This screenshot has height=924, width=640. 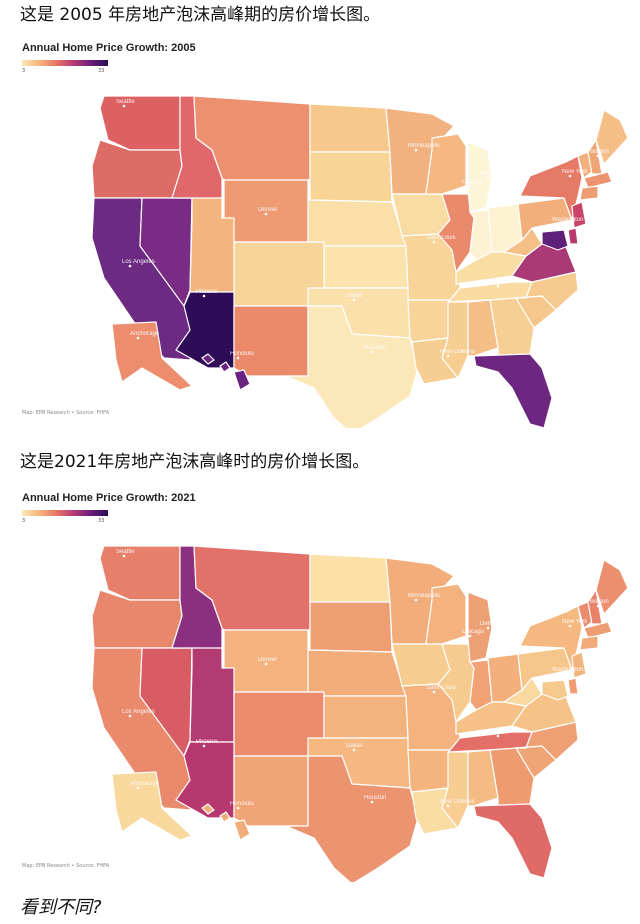 What do you see at coordinates (523, 242) in the screenshot?
I see `state-wv` at bounding box center [523, 242].